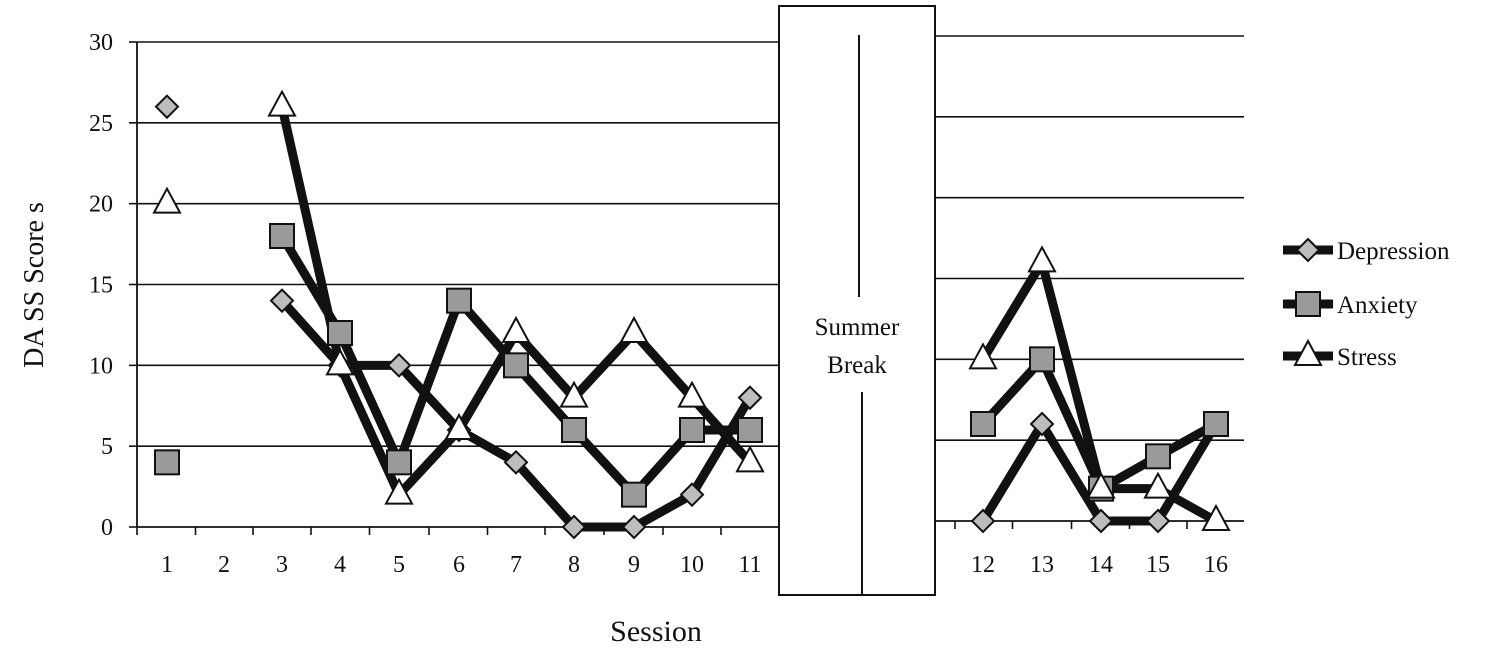 The image size is (1503, 651). What do you see at coordinates (101, 124) in the screenshot?
I see `y-tick-label: 25` at bounding box center [101, 124].